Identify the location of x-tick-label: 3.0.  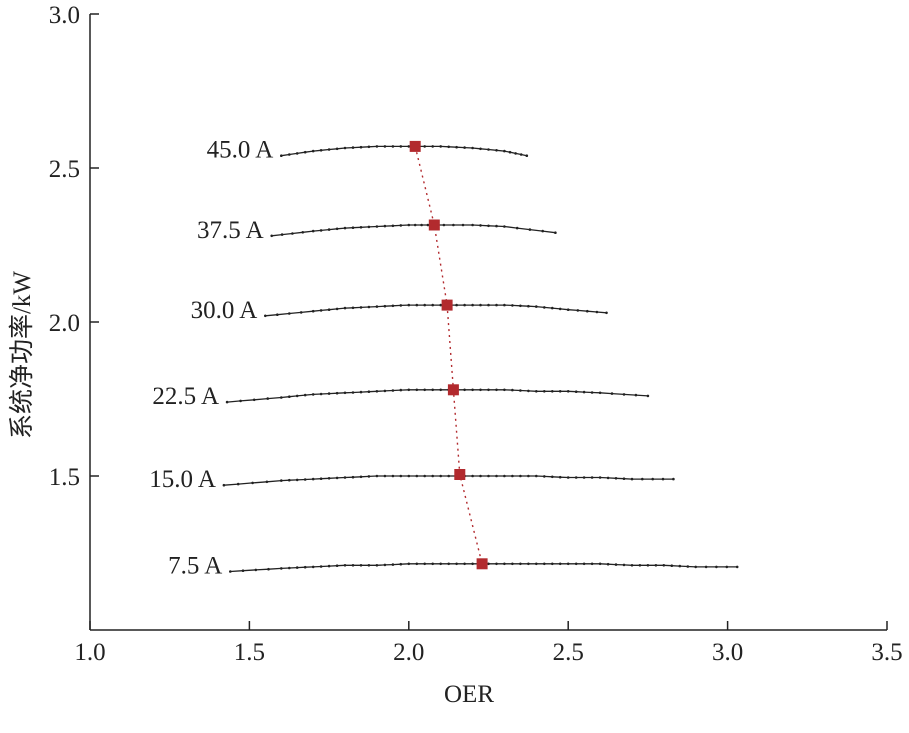
(727, 652).